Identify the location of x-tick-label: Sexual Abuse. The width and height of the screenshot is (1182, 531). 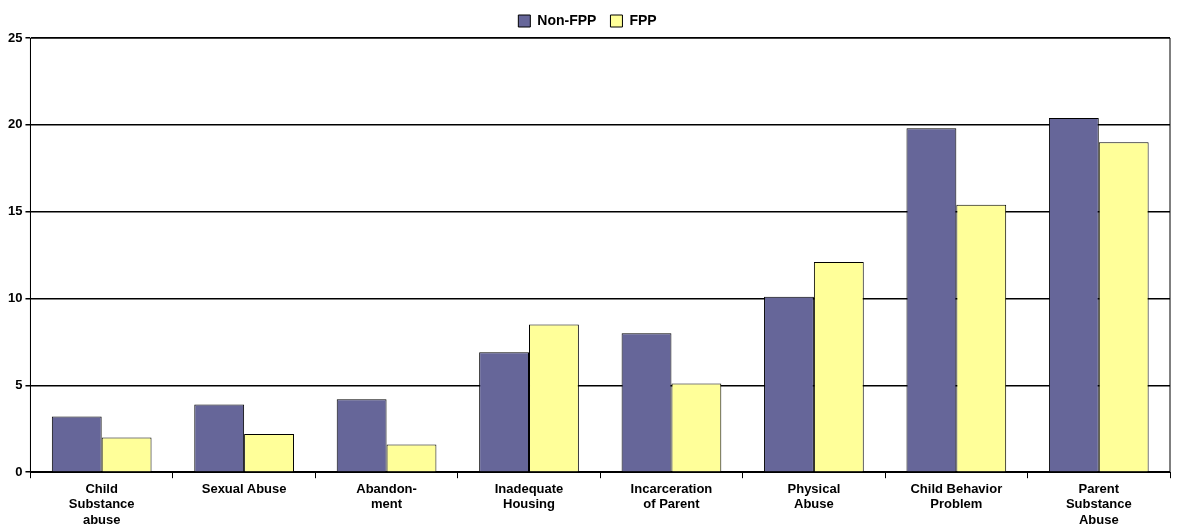
(244, 488).